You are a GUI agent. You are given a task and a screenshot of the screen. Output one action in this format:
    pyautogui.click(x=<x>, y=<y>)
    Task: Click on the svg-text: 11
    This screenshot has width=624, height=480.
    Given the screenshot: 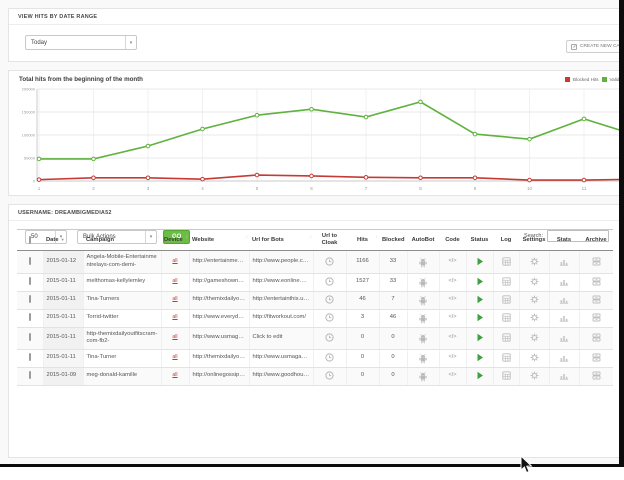 What is the action you would take?
    pyautogui.click(x=584, y=188)
    